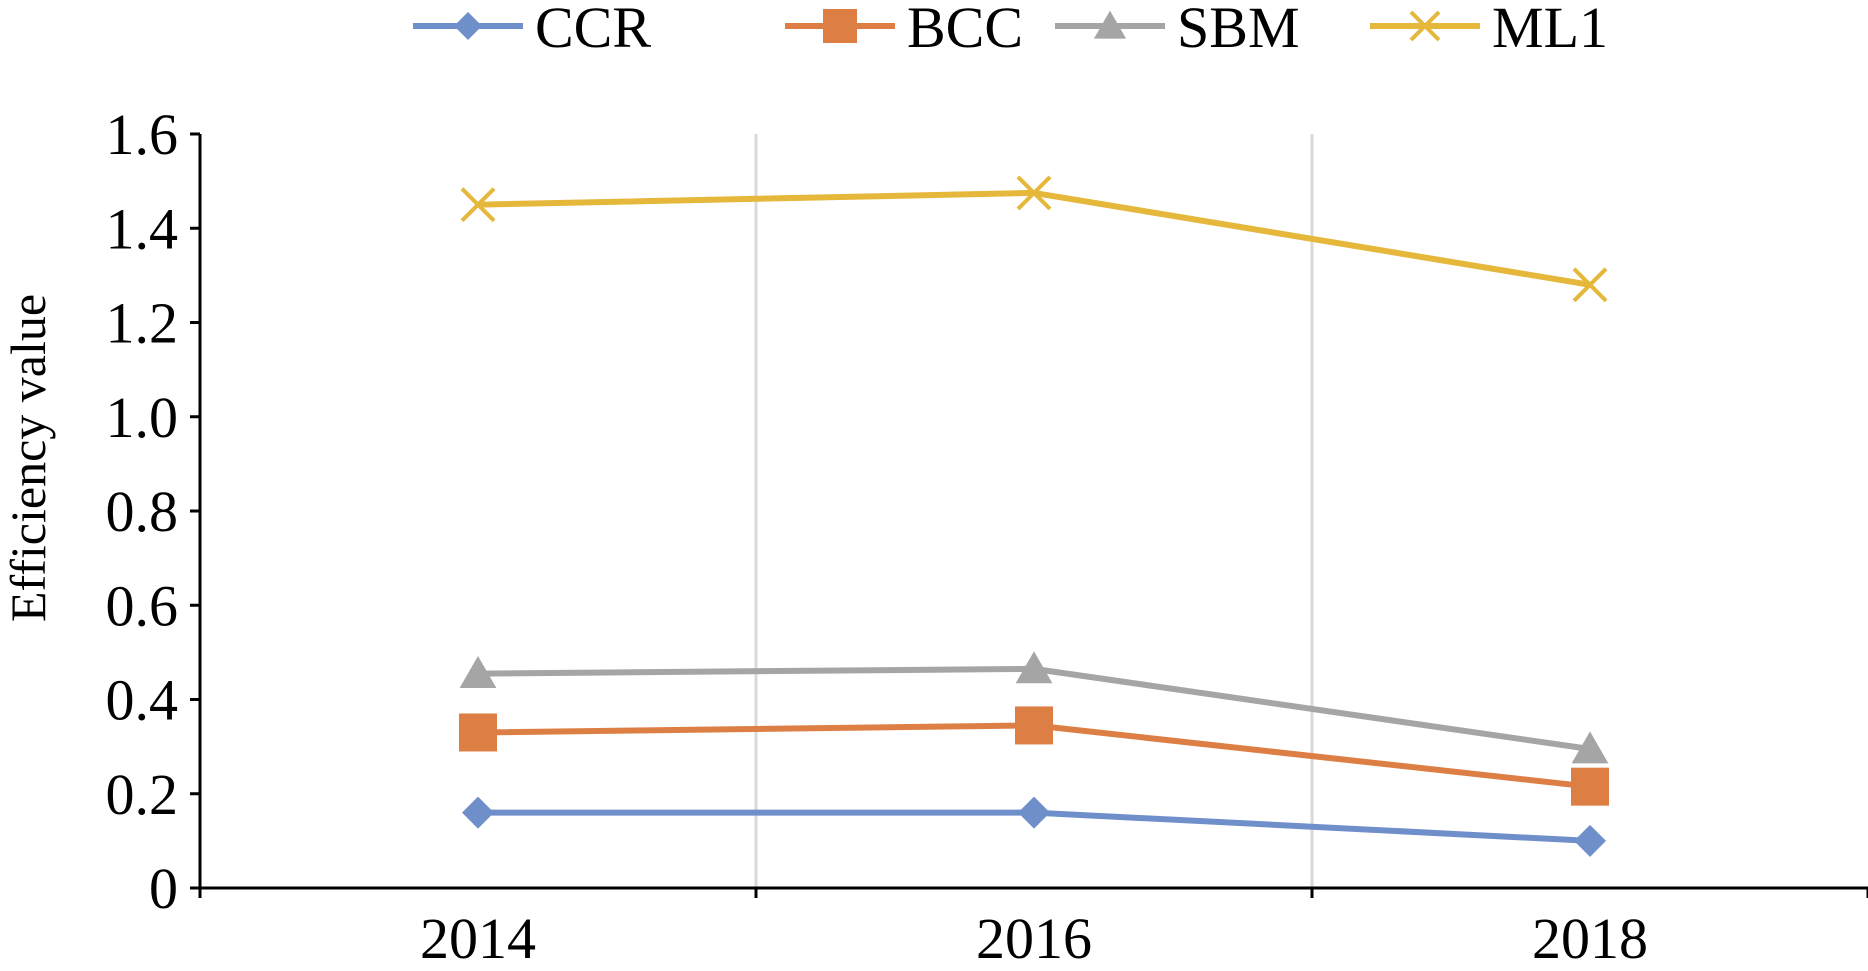 This screenshot has height=971, width=1868. Describe the element at coordinates (142, 605) in the screenshot. I see `y-tick-label: 0.6` at that location.